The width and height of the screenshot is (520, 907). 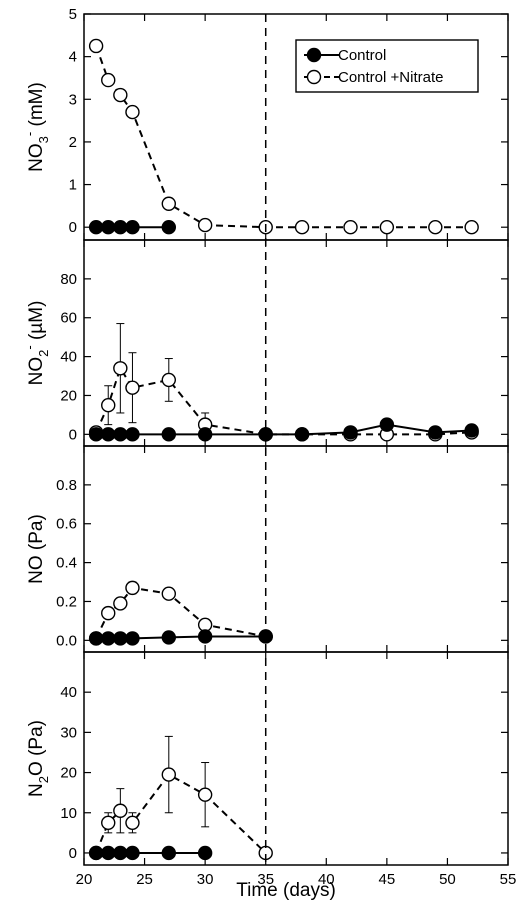 What do you see at coordinates (314, 55) in the screenshot?
I see `legend-marker-control` at bounding box center [314, 55].